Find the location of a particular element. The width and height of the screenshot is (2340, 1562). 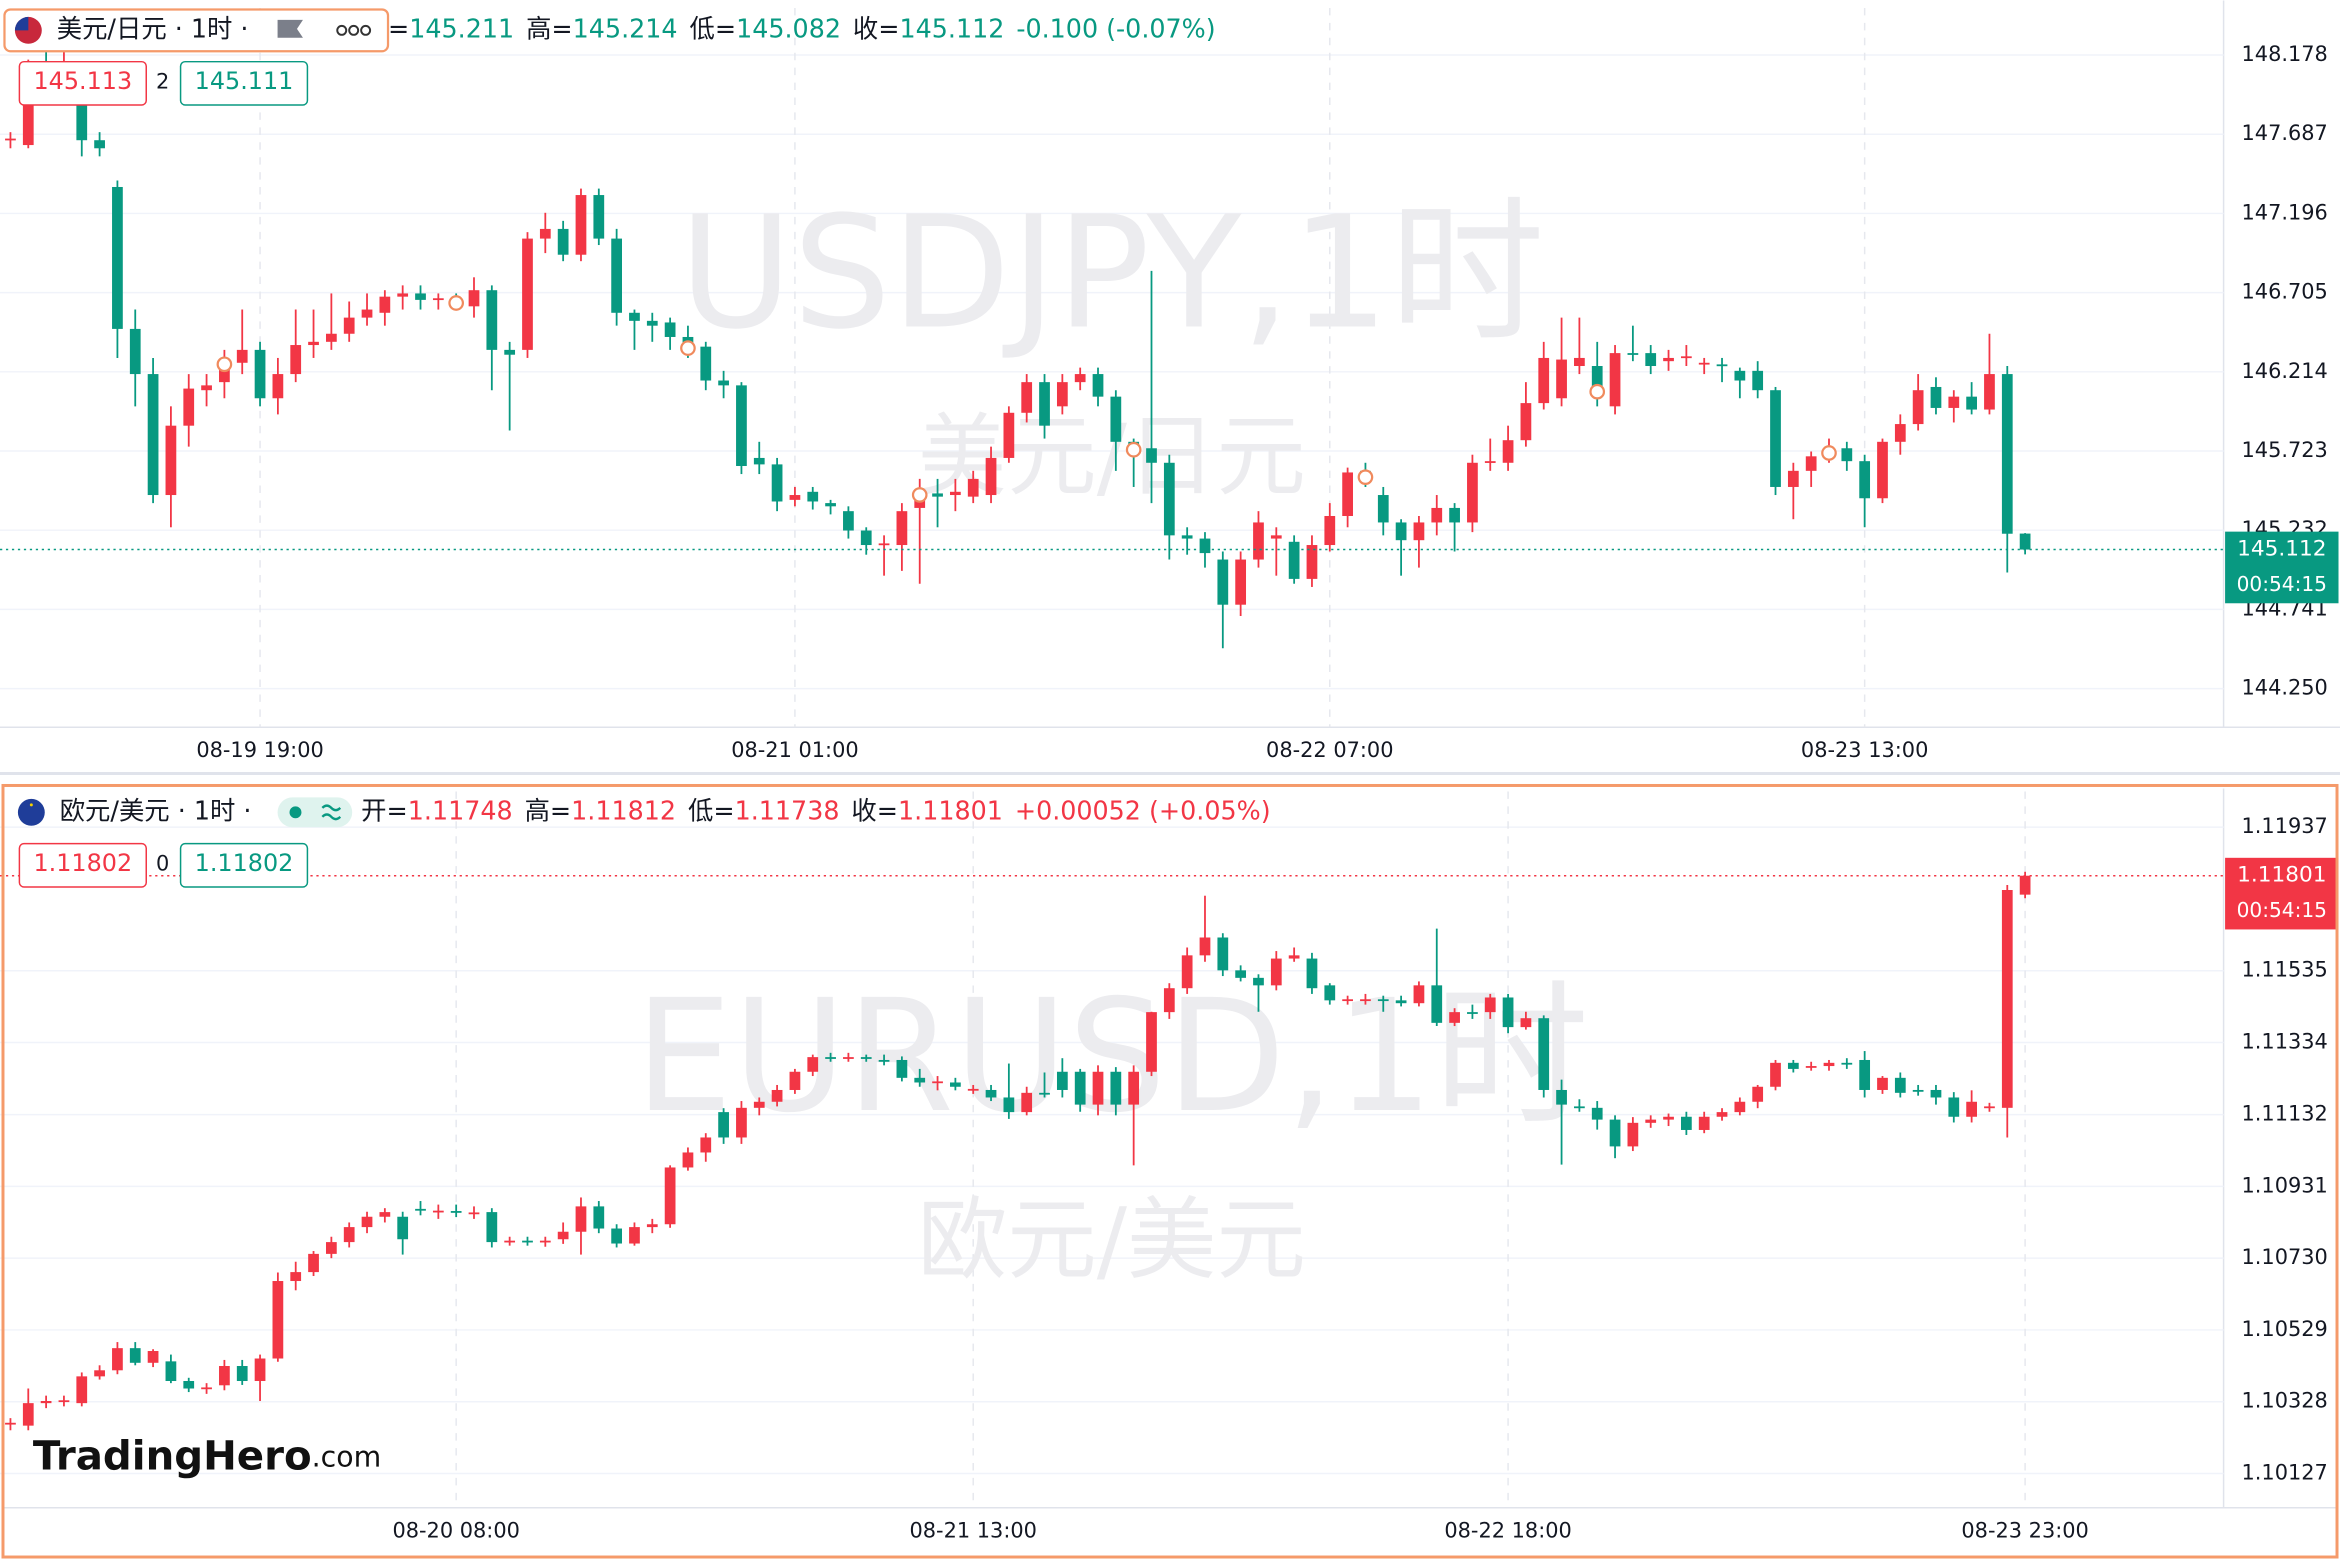

x-tick-label: 08-22 18:00 is located at coordinates (1507, 1531).